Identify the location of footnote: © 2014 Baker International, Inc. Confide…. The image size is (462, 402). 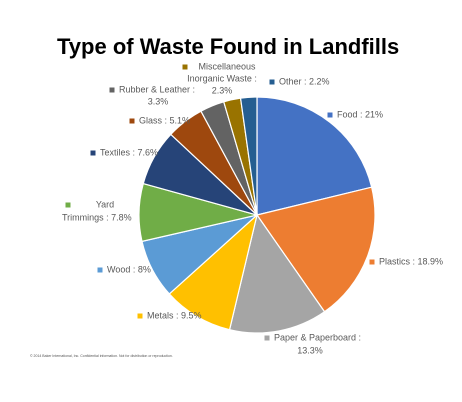
(101, 356).